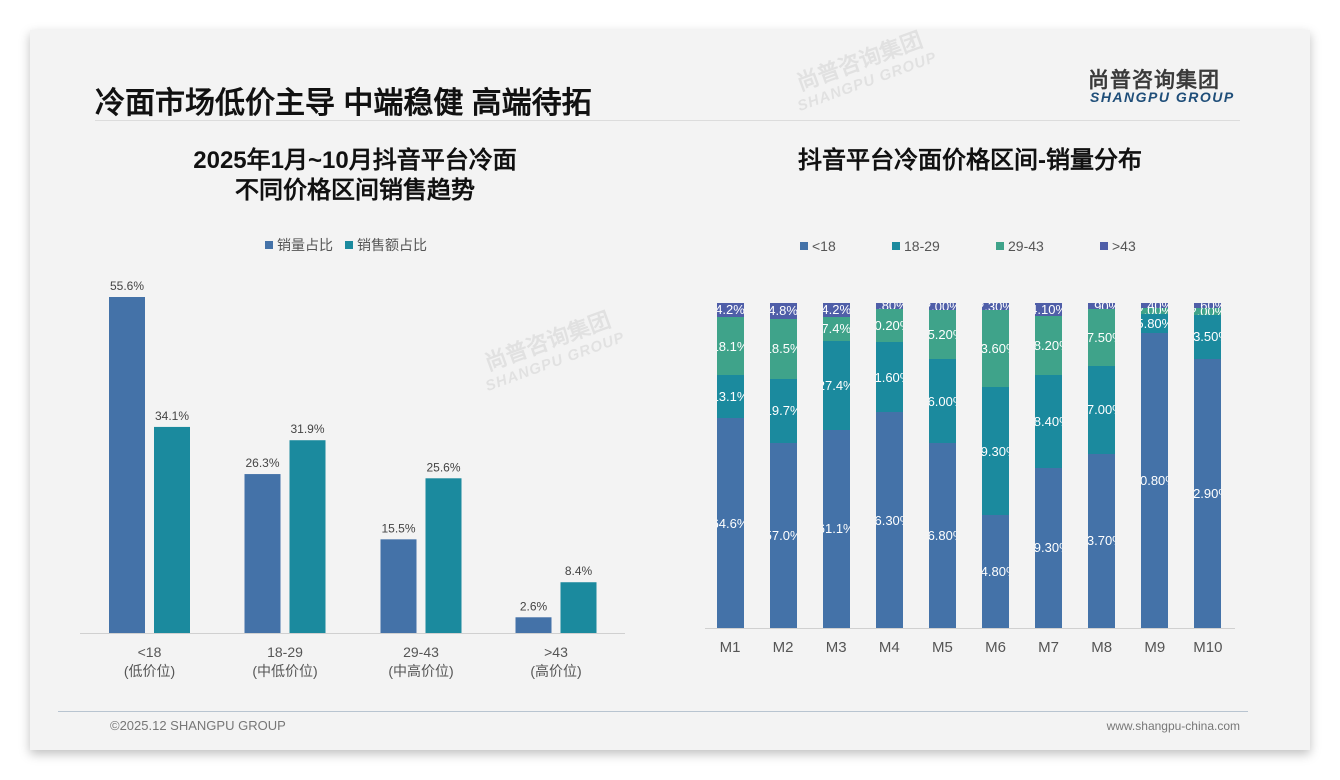 The height and width of the screenshot is (780, 1340). I want to click on stacked-segment-gt43: 1.60%, so click(1208, 306).